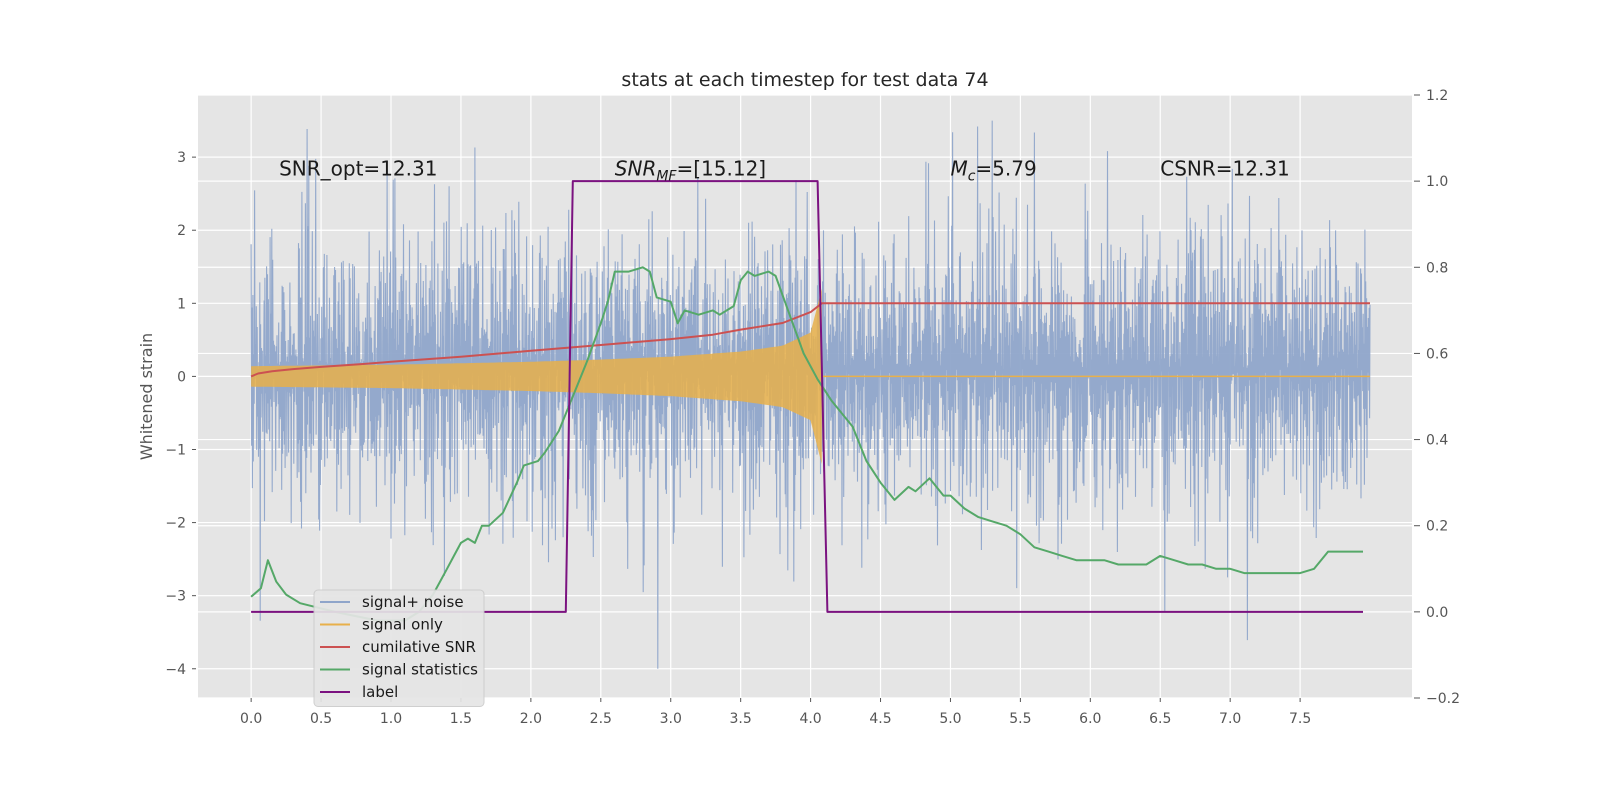 This screenshot has width=1600, height=800. Describe the element at coordinates (958, 168) in the screenshot. I see `annotation-main: M` at that location.